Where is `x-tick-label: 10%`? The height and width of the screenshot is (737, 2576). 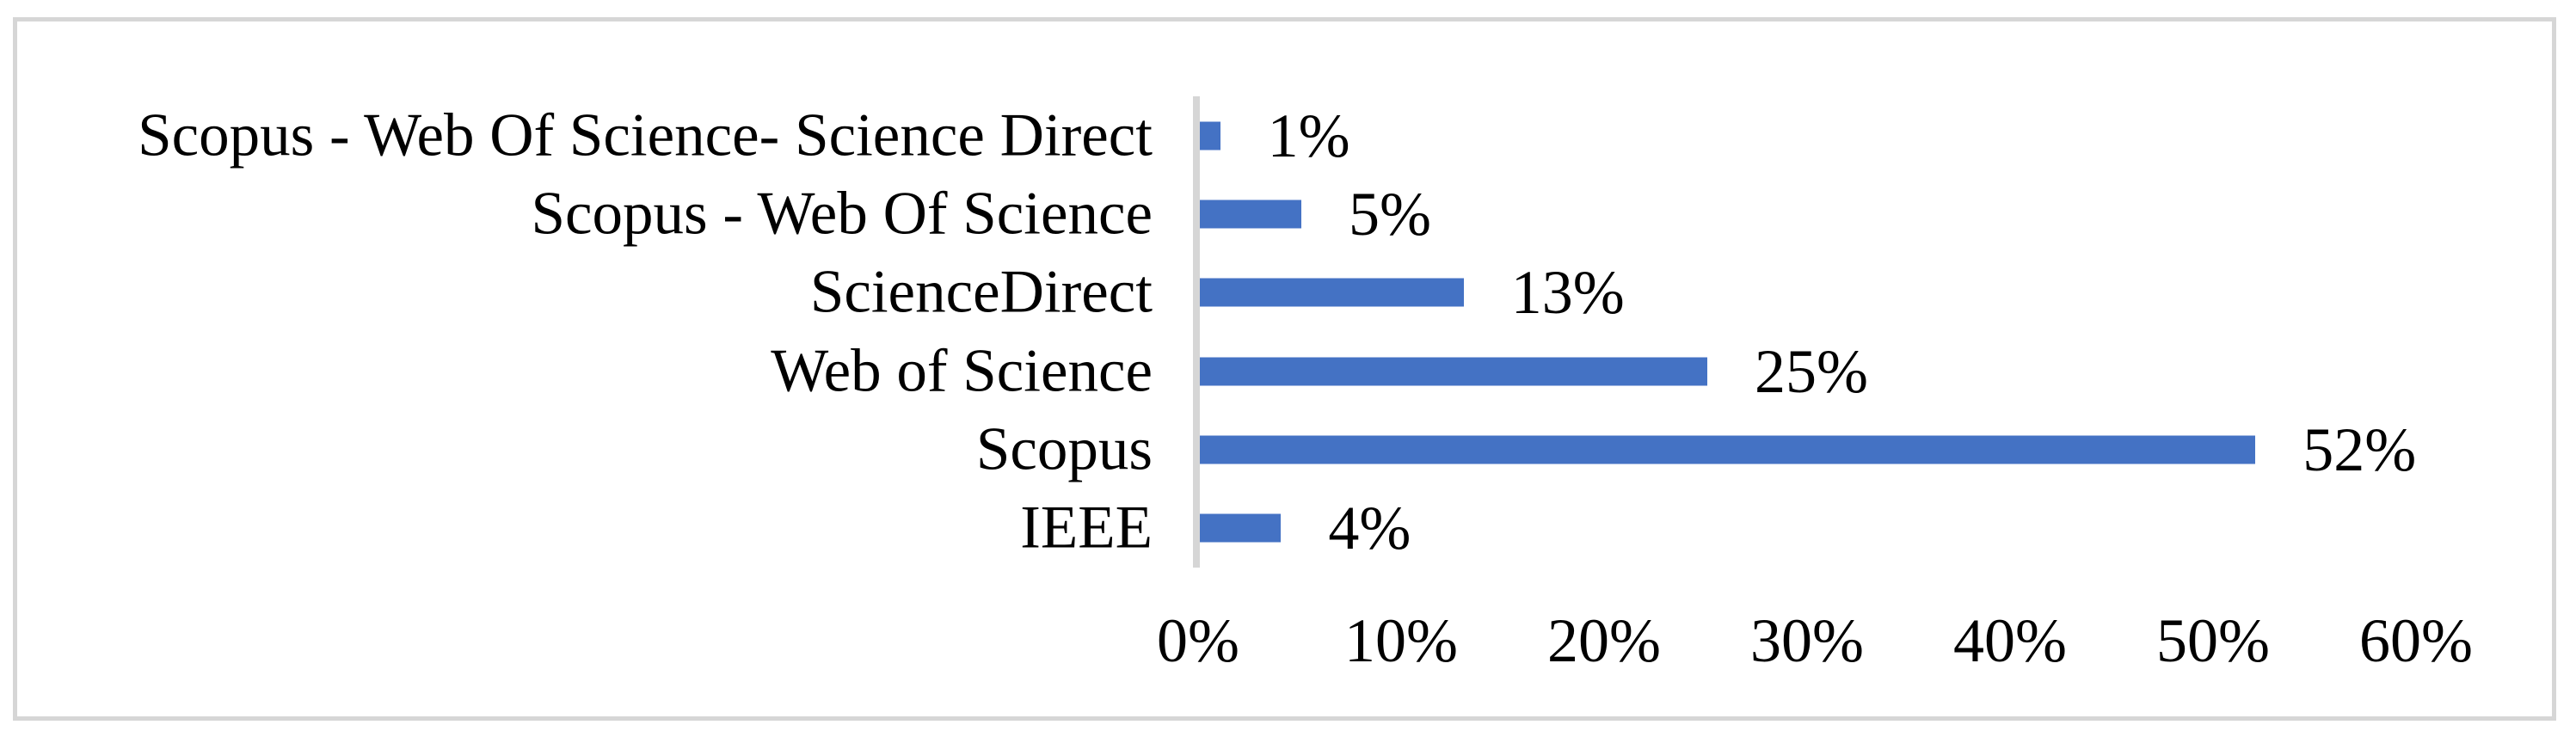 x-tick-label: 10% is located at coordinates (1401, 640).